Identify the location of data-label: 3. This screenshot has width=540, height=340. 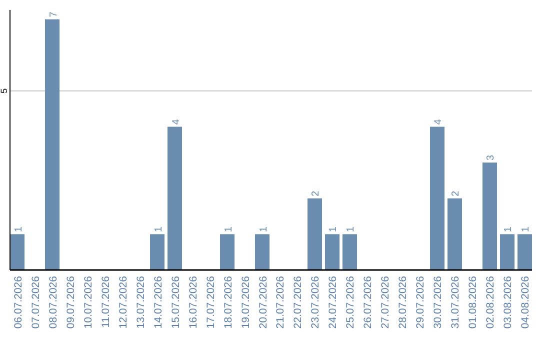
(491, 157).